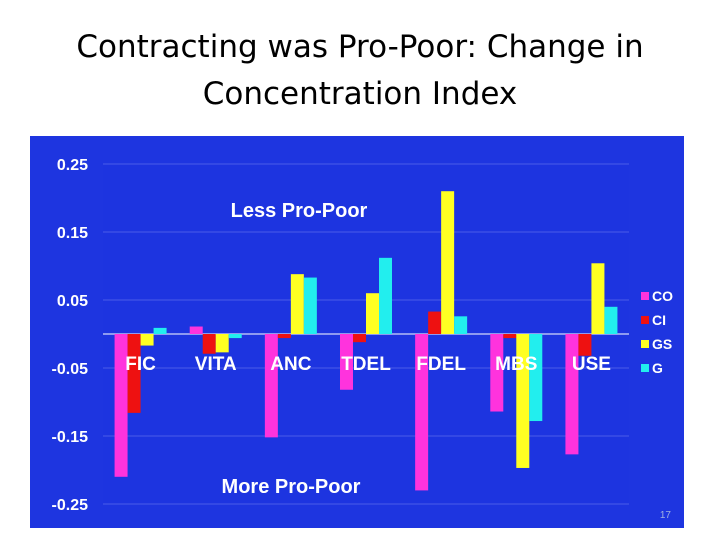 The width and height of the screenshot is (720, 540). What do you see at coordinates (310, 305) in the screenshot?
I see `bar-g-anc` at bounding box center [310, 305].